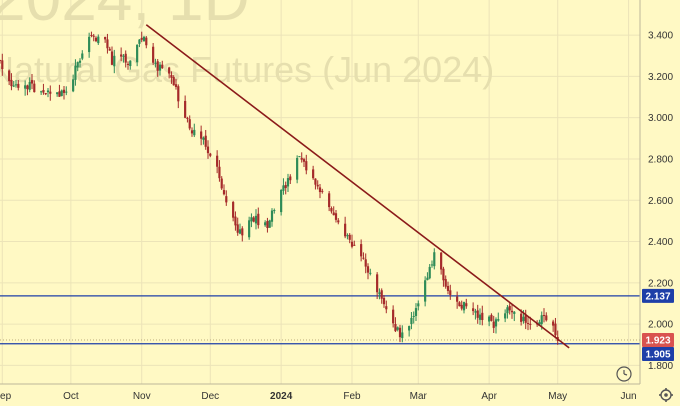 Image resolution: width=680 pixels, height=406 pixels. Describe the element at coordinates (125, 17) in the screenshot. I see `watermark-title: 2024, 1D` at that location.